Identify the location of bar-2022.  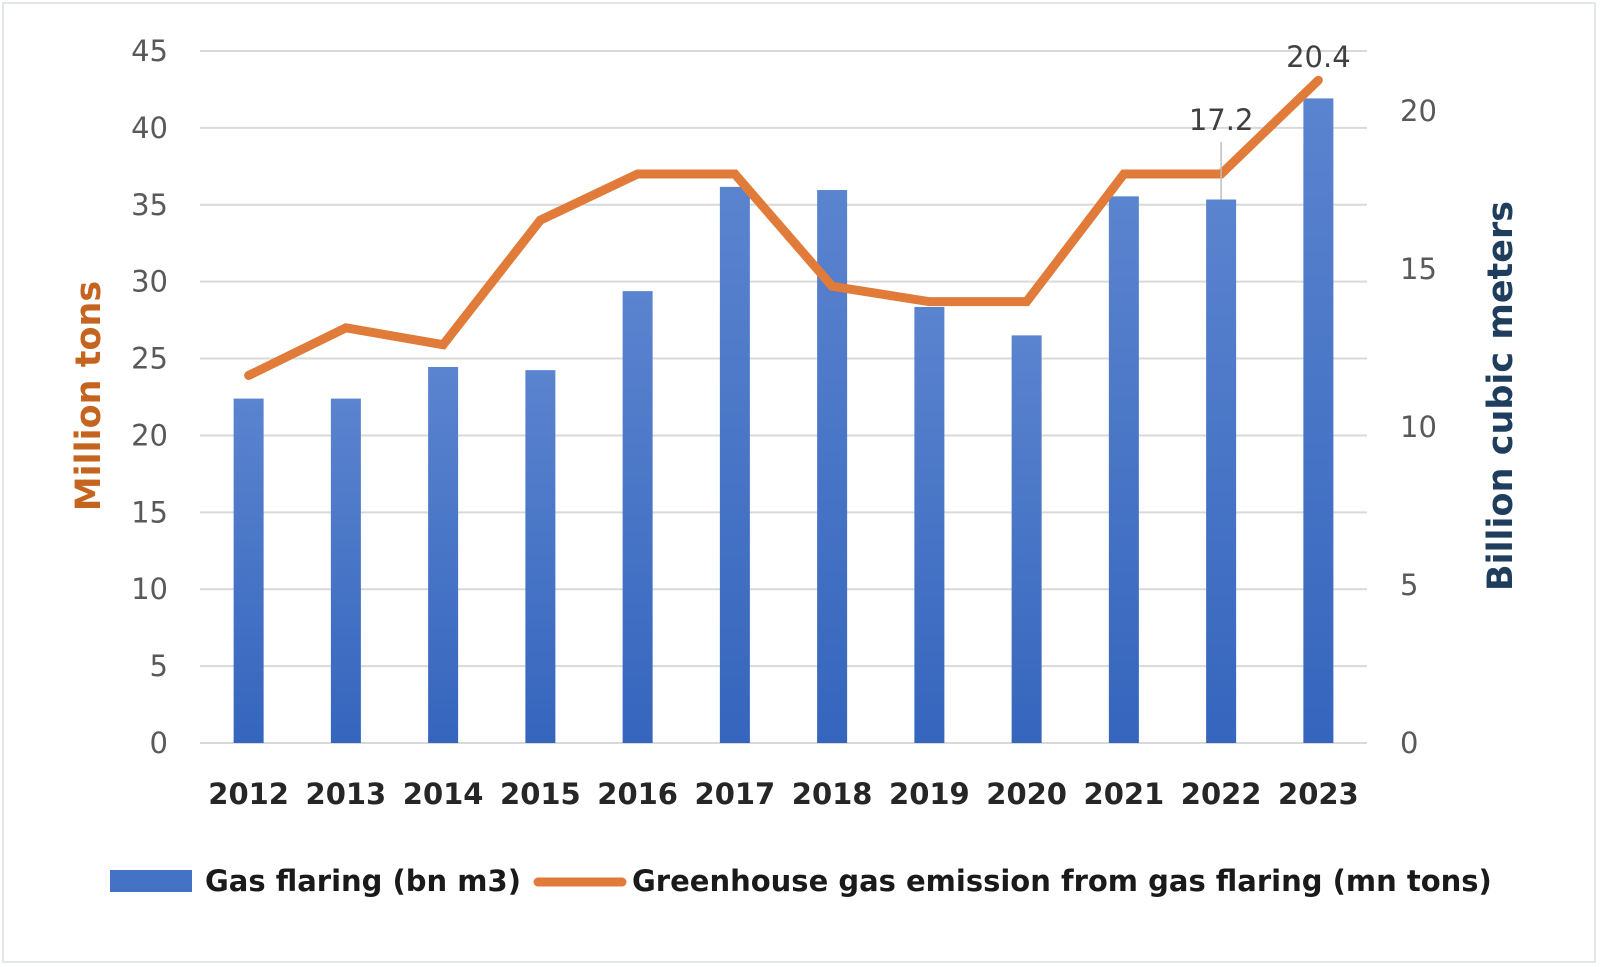
(1221, 471).